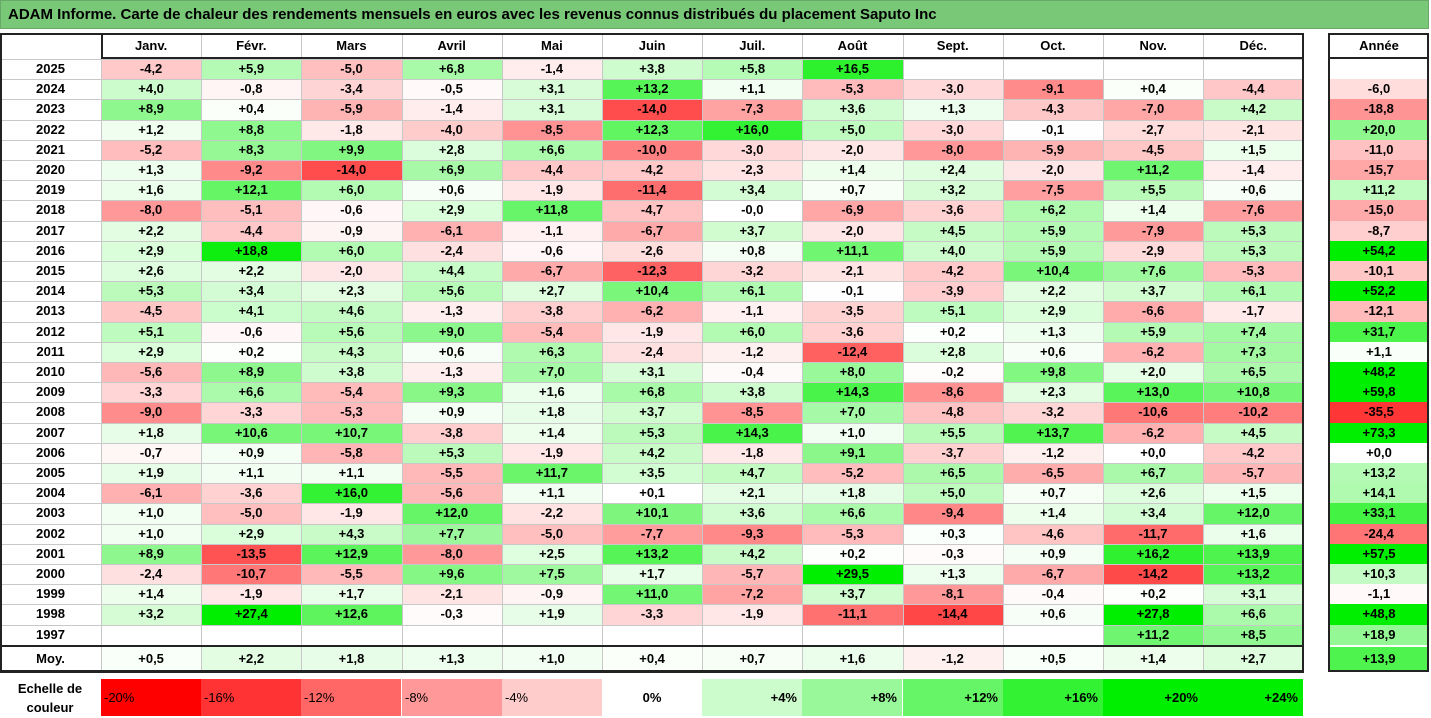 The width and height of the screenshot is (1431, 718). I want to click on heatmap-cell: +3,6, so click(852, 109).